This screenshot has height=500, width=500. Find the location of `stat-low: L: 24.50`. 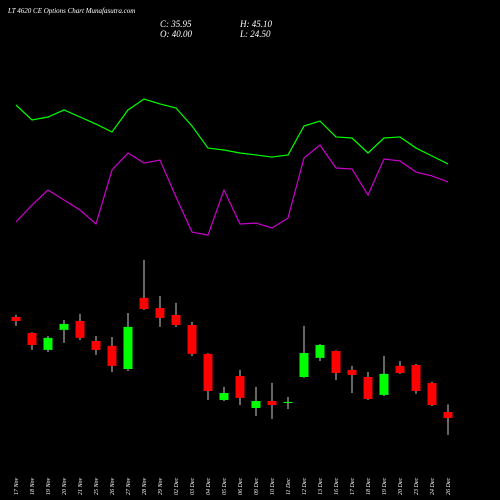

stat-low: L: 24.50 is located at coordinates (255, 34).